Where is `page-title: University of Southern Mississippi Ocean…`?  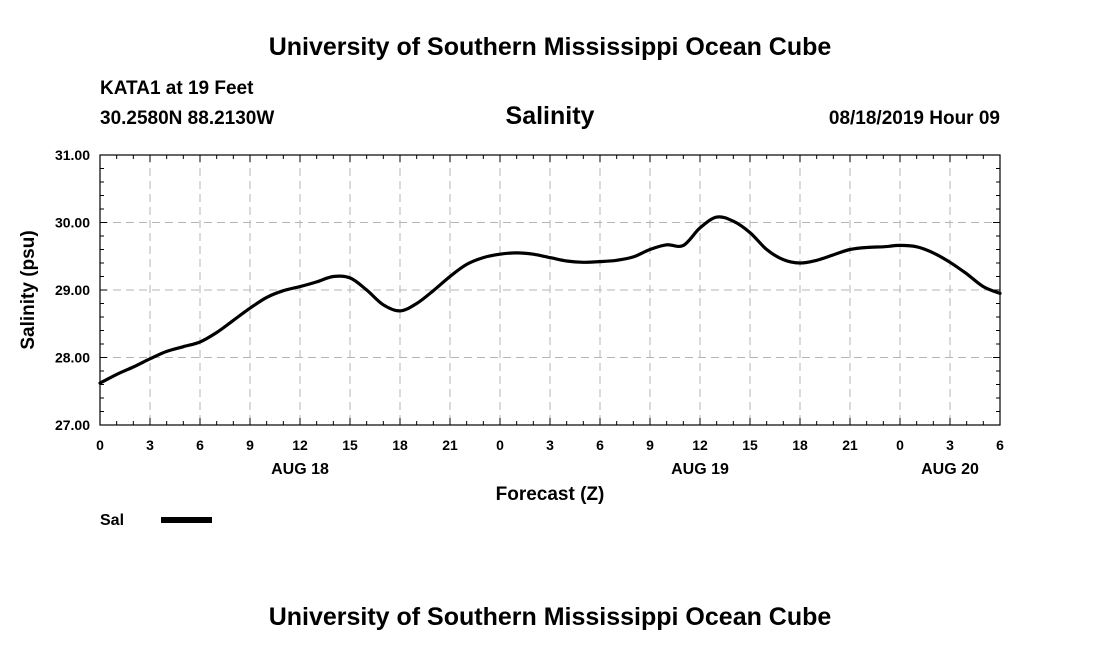
page-title: University of Southern Mississippi Ocean… is located at coordinates (550, 47).